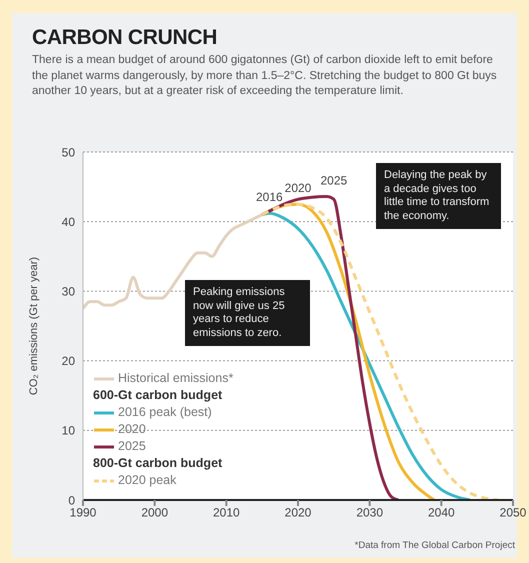  What do you see at coordinates (69, 152) in the screenshot?
I see `y-tick-label: 50` at bounding box center [69, 152].